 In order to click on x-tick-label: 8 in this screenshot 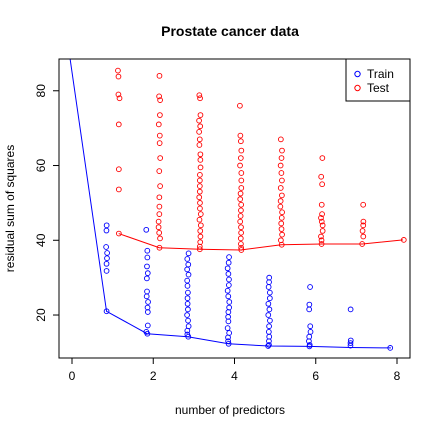, I will do `click(397, 376)`.